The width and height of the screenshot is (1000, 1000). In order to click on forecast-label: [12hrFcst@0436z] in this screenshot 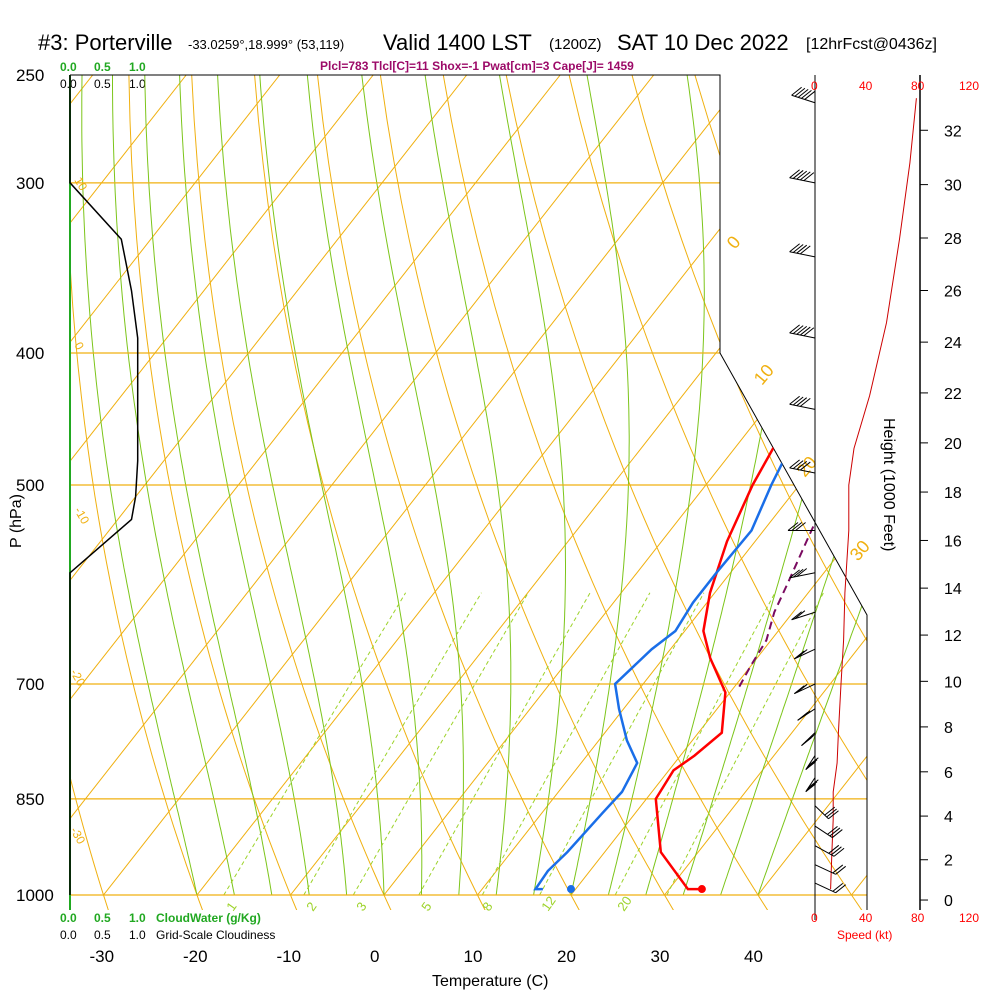, I will do `click(871, 44)`.